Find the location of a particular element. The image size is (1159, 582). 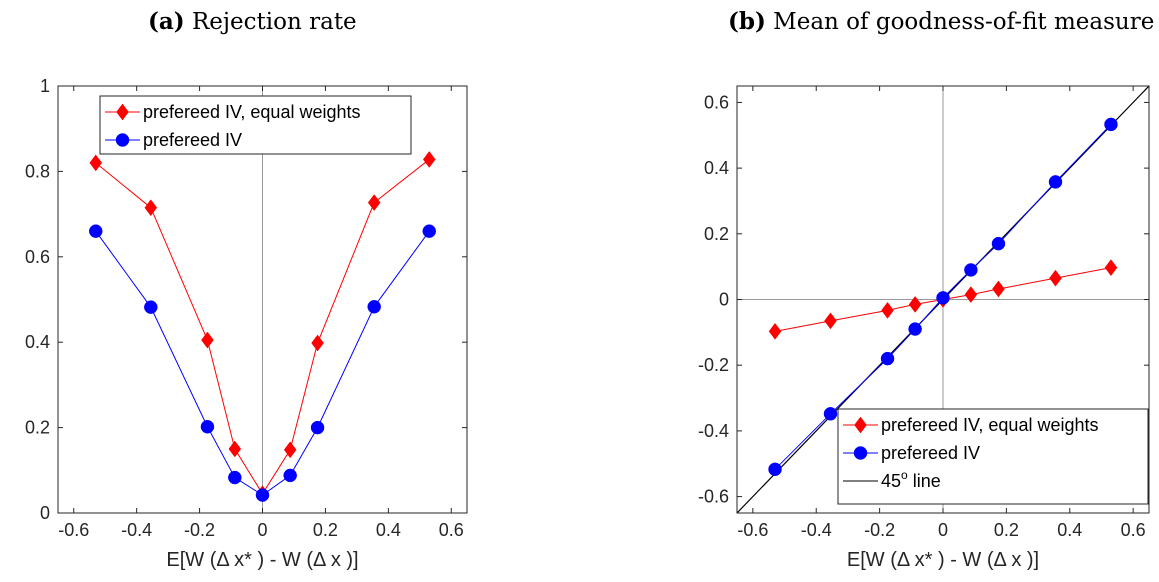

chart-a-xtick-label: -0.6 is located at coordinates (73, 530).